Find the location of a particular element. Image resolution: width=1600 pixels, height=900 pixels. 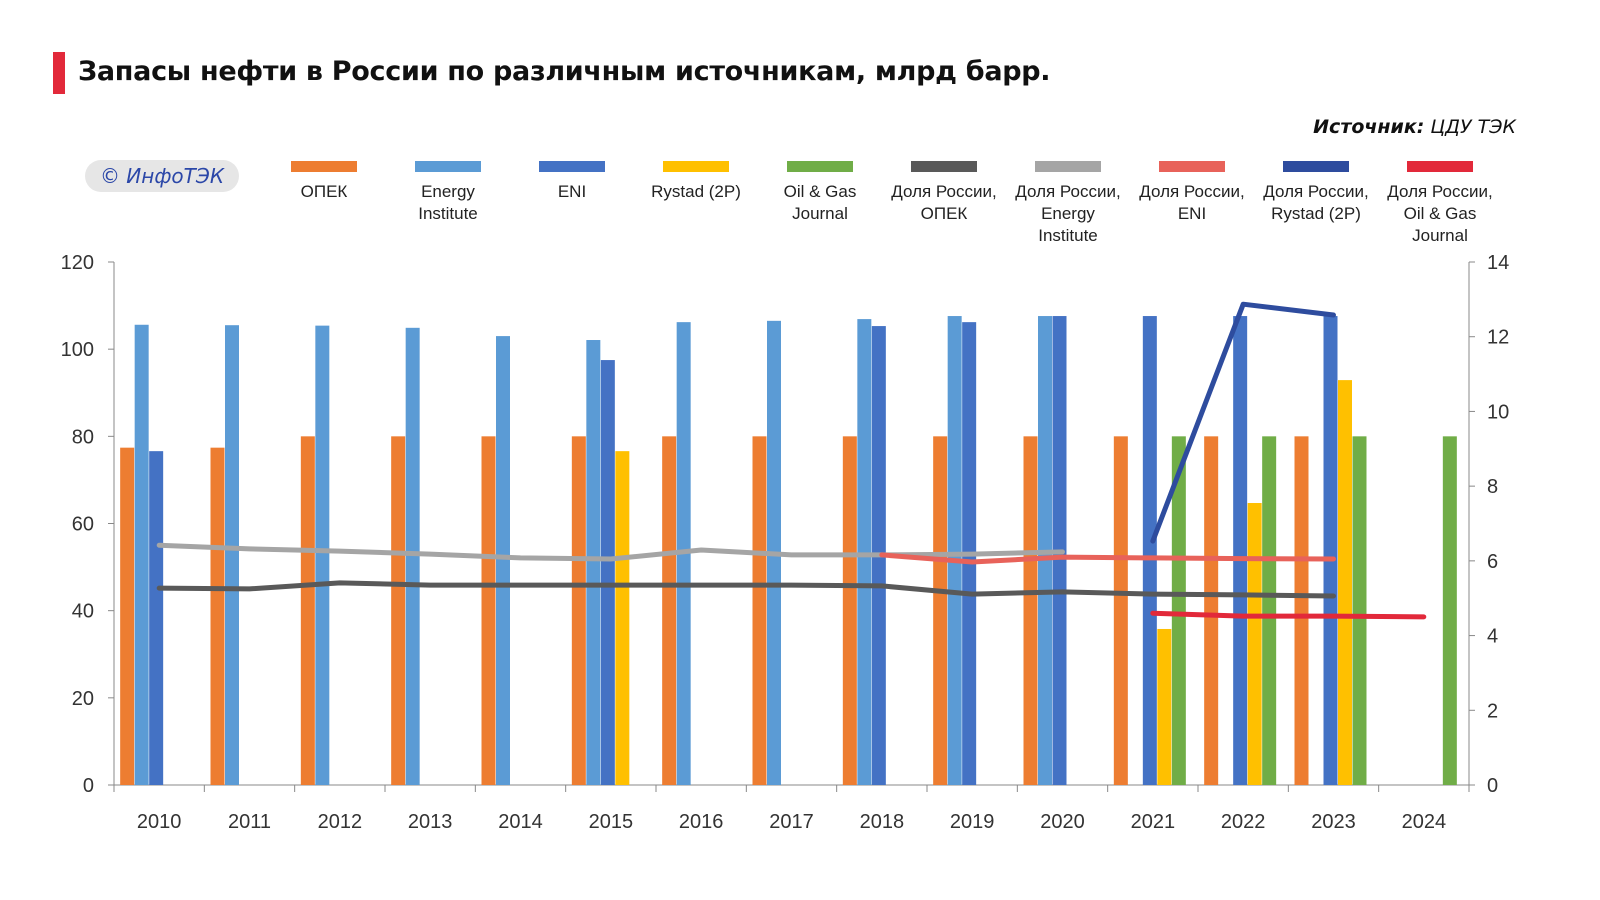

x-tick-label: 2010 is located at coordinates (159, 822).